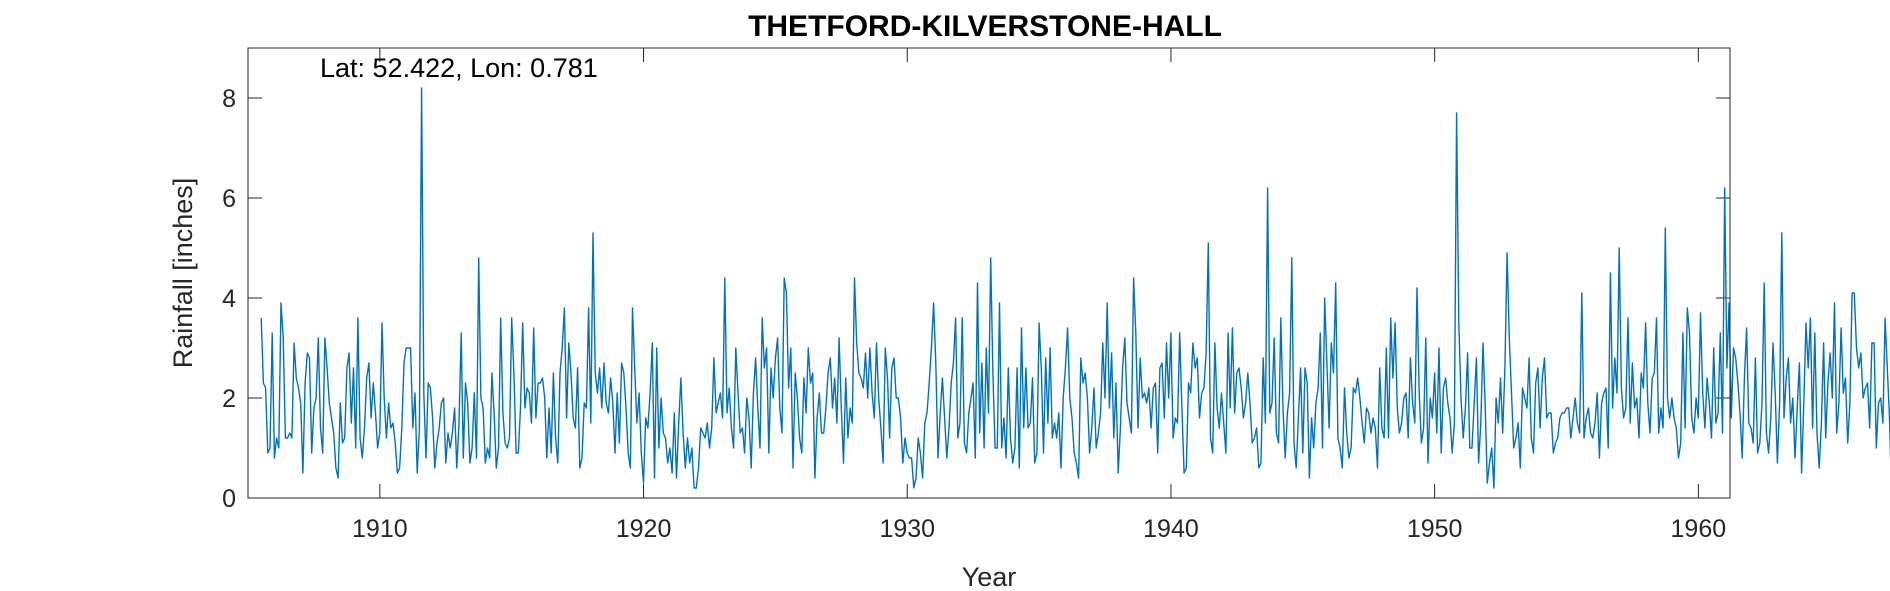  I want to click on x-tick-label: 1940, so click(1171, 529).